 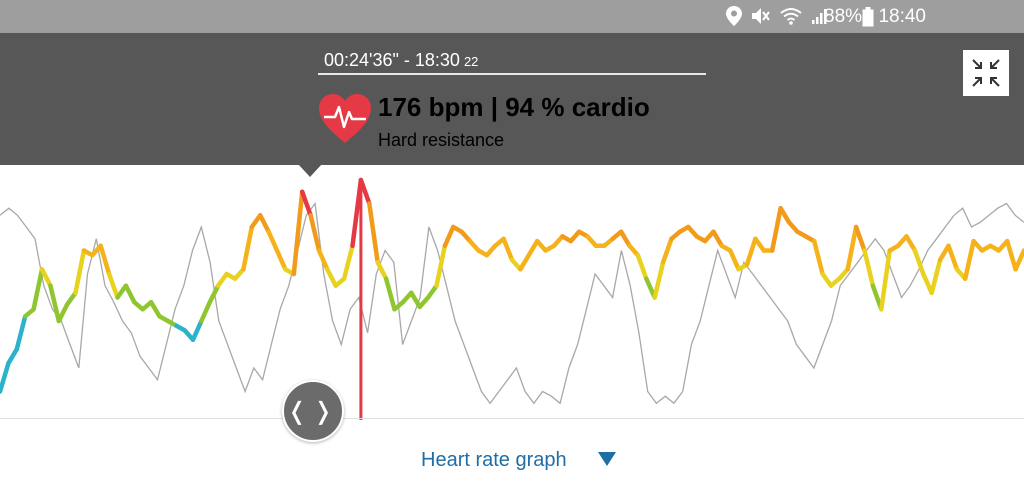 I want to click on tooltip-pointer, so click(x=310, y=170).